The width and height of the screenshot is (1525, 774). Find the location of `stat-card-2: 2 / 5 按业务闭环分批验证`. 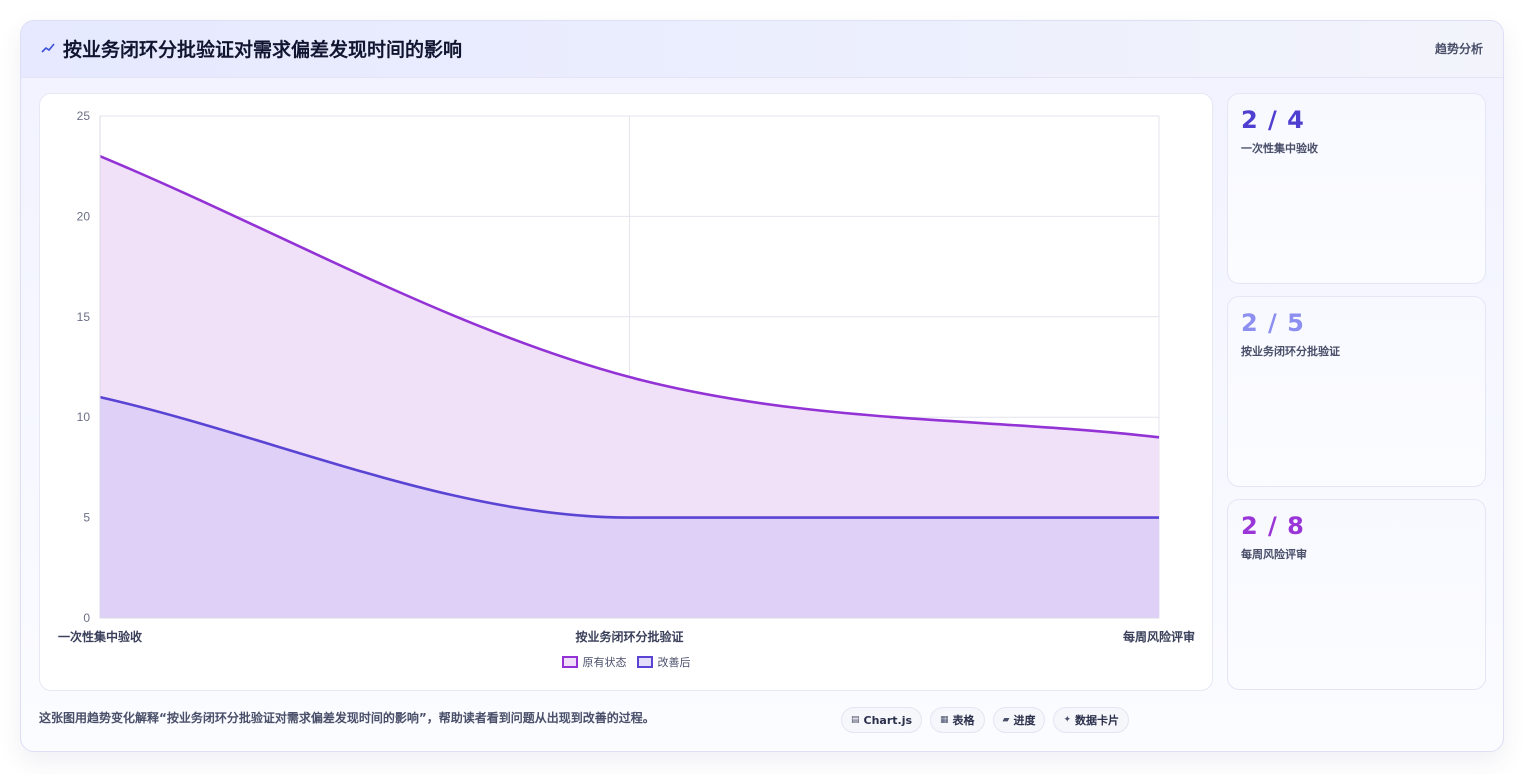

stat-card-2: 2 / 5 按业务闭环分批验证 is located at coordinates (1356, 391).